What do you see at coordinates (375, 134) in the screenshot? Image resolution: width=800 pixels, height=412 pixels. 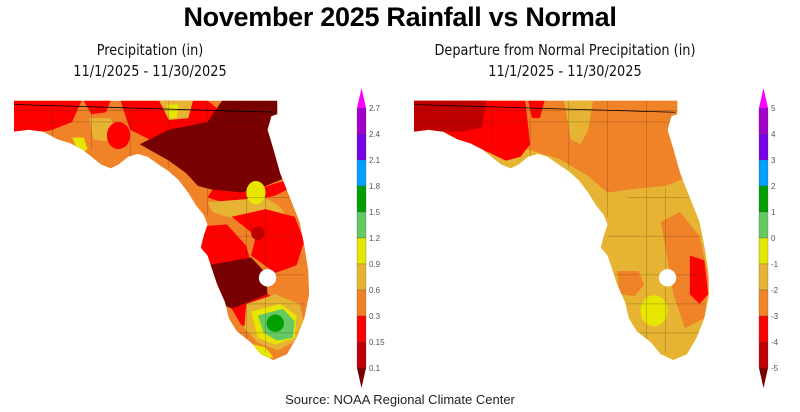 I see `precip-legend-label: 2.4` at bounding box center [375, 134].